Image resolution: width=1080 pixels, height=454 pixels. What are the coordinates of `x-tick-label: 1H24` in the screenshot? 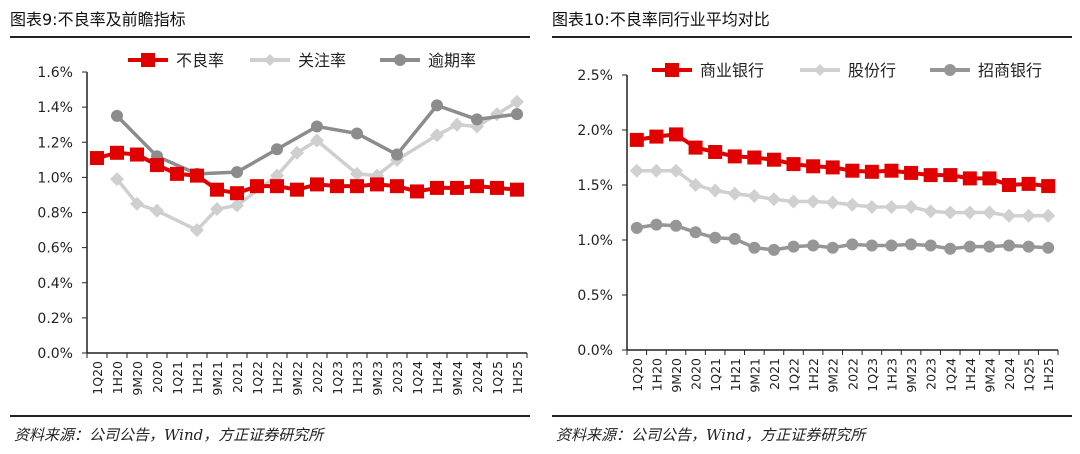 It's located at (437, 377).